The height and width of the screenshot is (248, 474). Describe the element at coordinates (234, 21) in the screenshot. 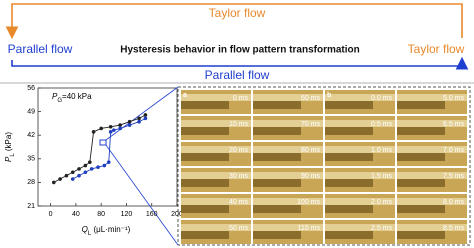

I see `taylor-arrow` at that location.